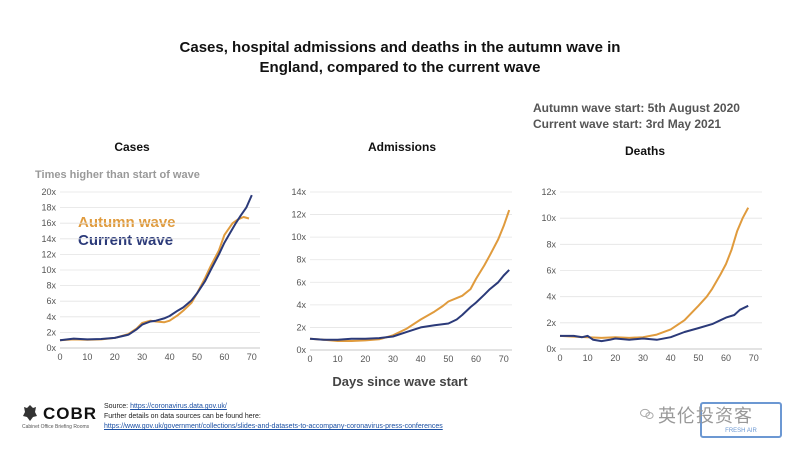 Image resolution: width=800 pixels, height=450 pixels. I want to click on deaths-panel-title: Deaths, so click(644, 151).